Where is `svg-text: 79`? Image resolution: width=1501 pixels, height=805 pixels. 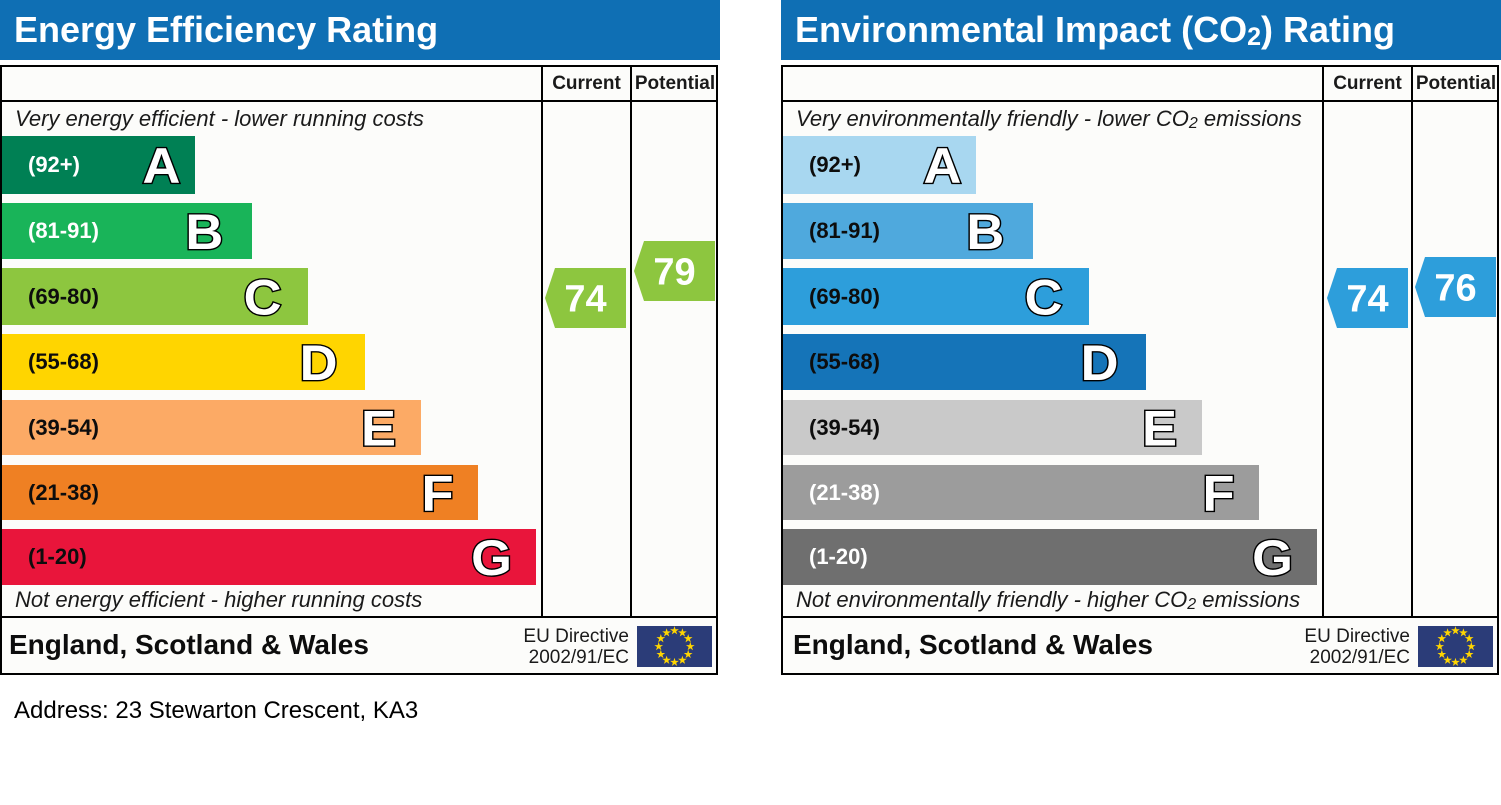
svg-text: 79 is located at coordinates (674, 273).